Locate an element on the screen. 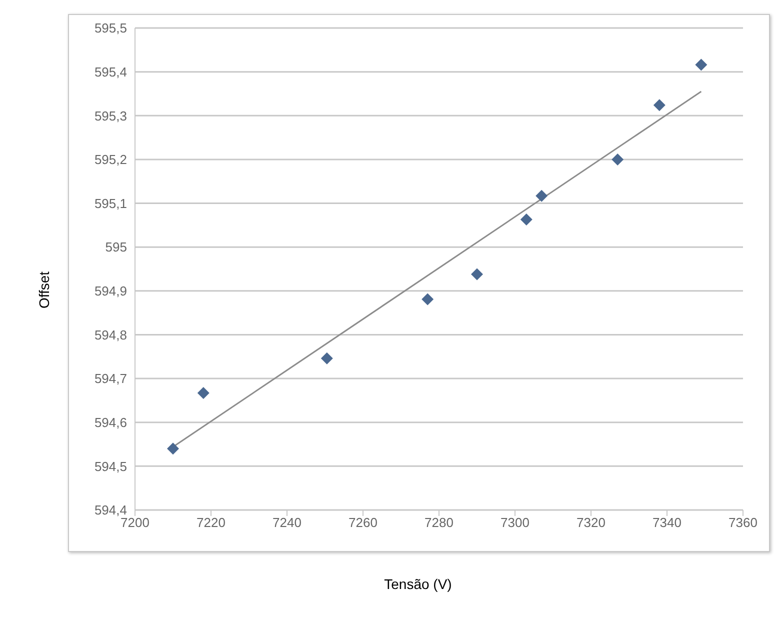  x-tick-label: 7300 is located at coordinates (515, 522).